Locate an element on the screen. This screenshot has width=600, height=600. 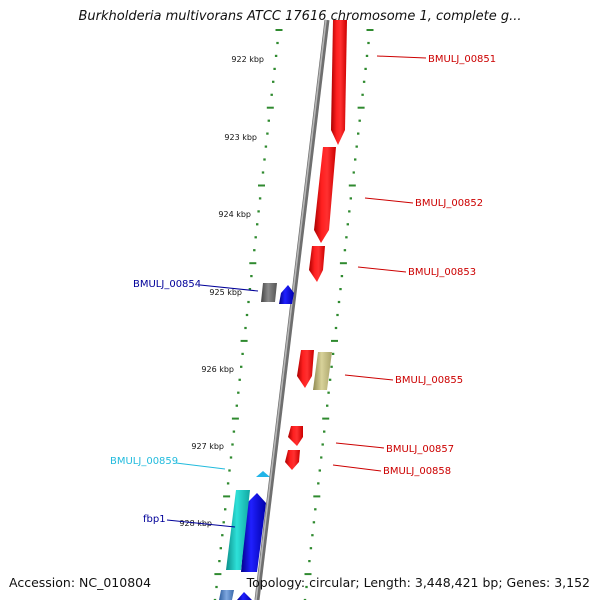
gene-label-bmulj-00857: BMULJ_00857 is located at coordinates (420, 449).